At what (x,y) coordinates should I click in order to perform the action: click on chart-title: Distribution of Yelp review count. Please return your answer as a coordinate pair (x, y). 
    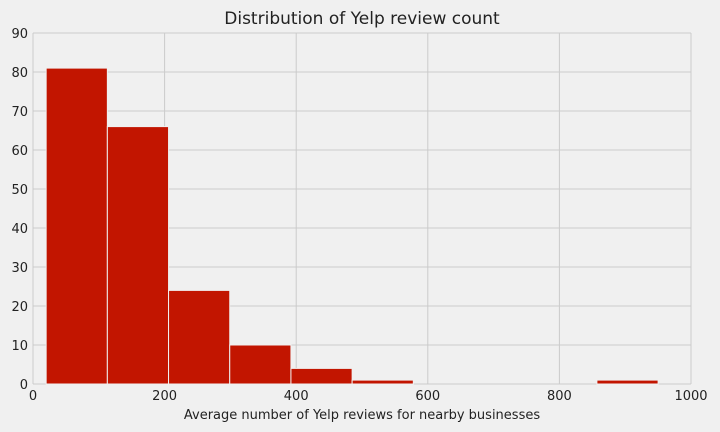
    Looking at the image, I should click on (362, 19).